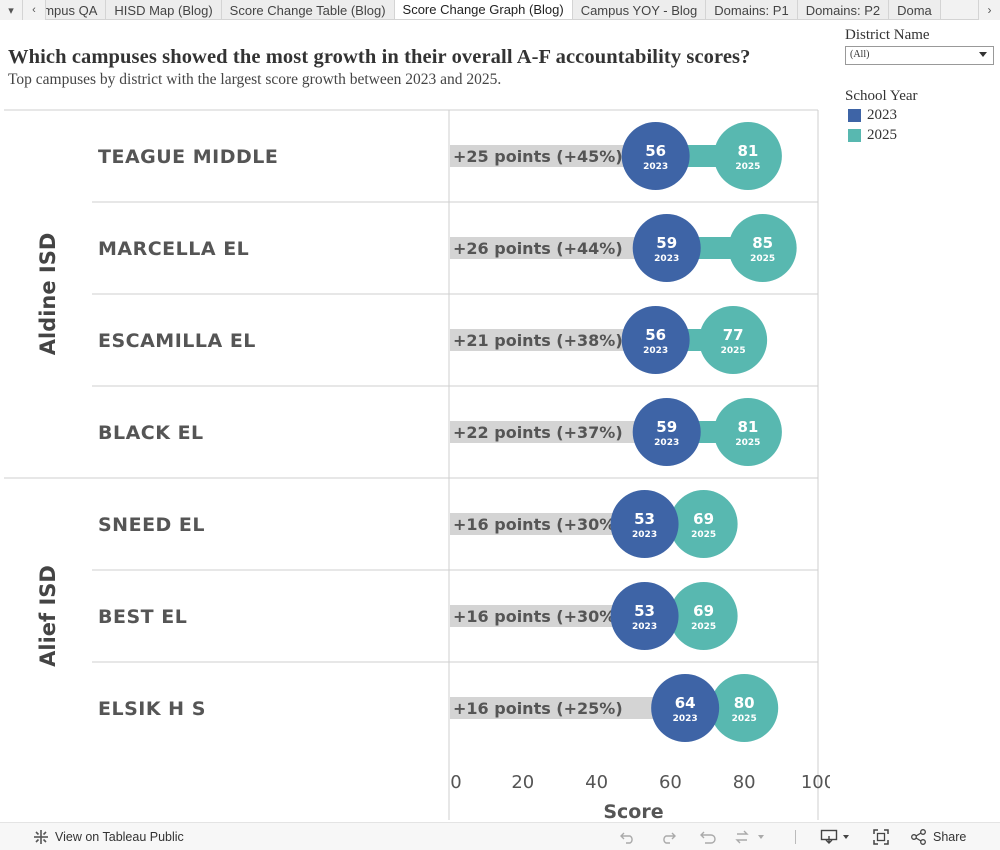 This screenshot has height=850, width=1000. Describe the element at coordinates (887, 35) in the screenshot. I see `district-filter-title: District Name` at that location.